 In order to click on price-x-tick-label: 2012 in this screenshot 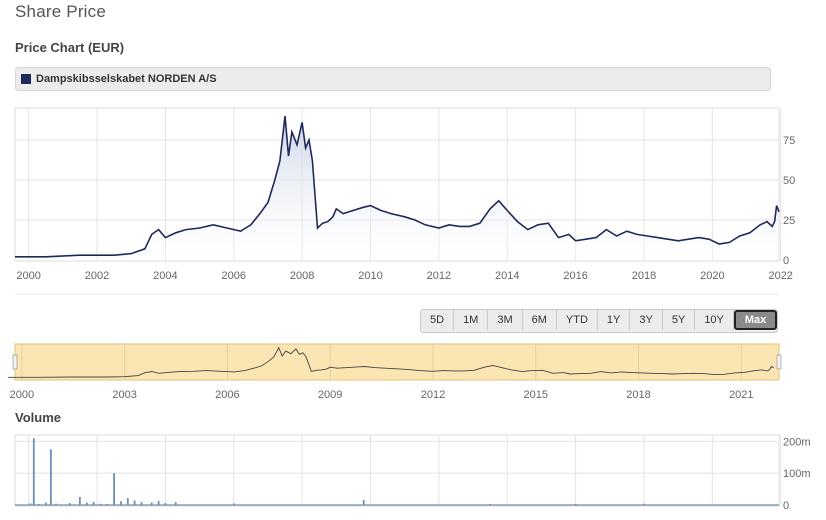, I will do `click(439, 276)`.